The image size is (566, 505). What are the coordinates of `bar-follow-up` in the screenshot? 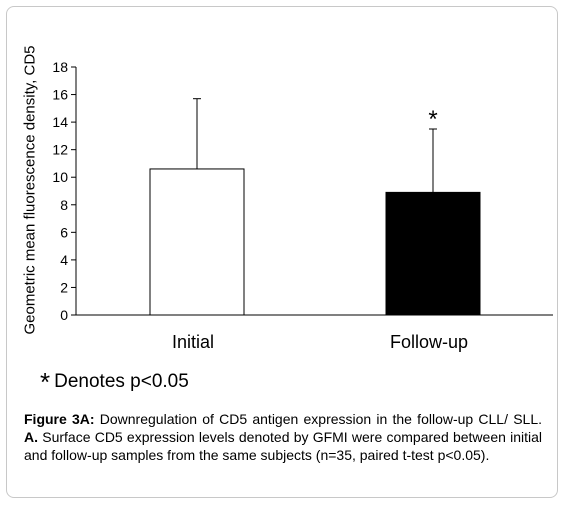 It's located at (433, 253).